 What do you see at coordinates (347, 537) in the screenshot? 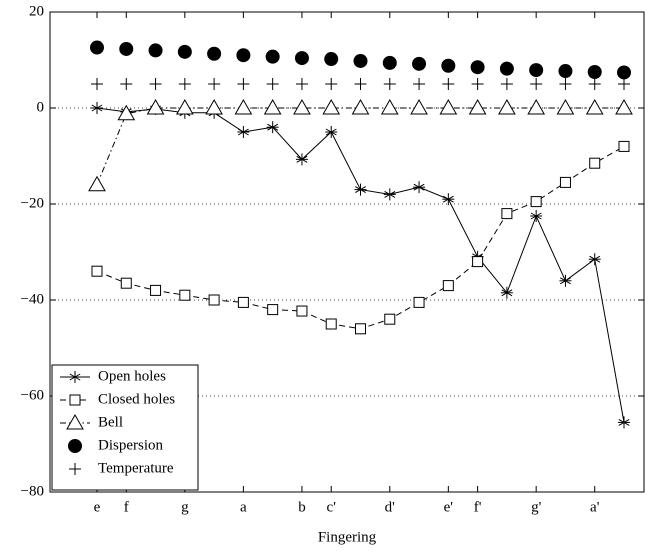
I see `x-axis-label: Fingering` at bounding box center [347, 537].